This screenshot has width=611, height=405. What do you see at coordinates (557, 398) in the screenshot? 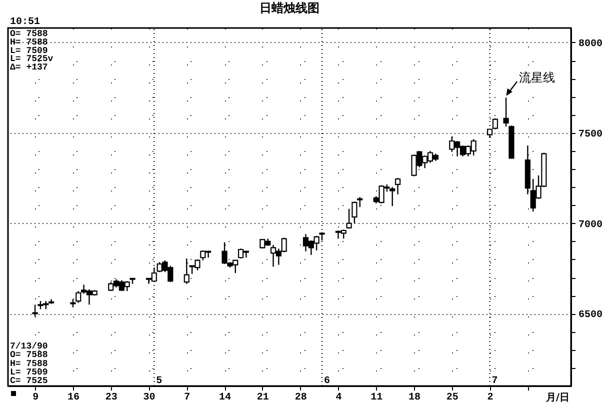
I see `x-axis-title: 月/日` at bounding box center [557, 398].